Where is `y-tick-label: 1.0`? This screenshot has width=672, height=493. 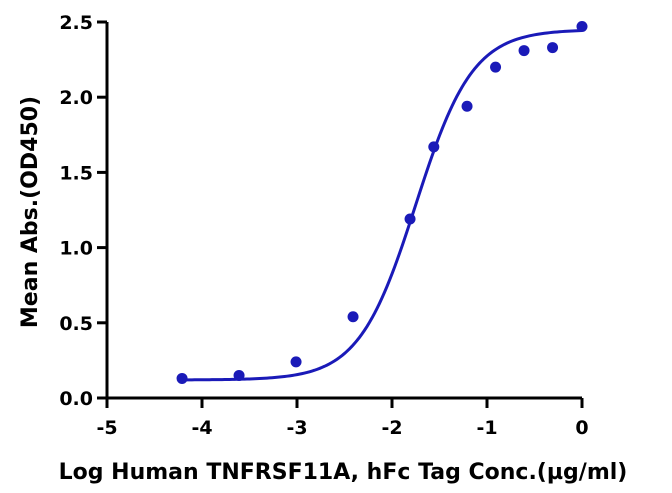 y-tick-label: 1.0 is located at coordinates (76, 249).